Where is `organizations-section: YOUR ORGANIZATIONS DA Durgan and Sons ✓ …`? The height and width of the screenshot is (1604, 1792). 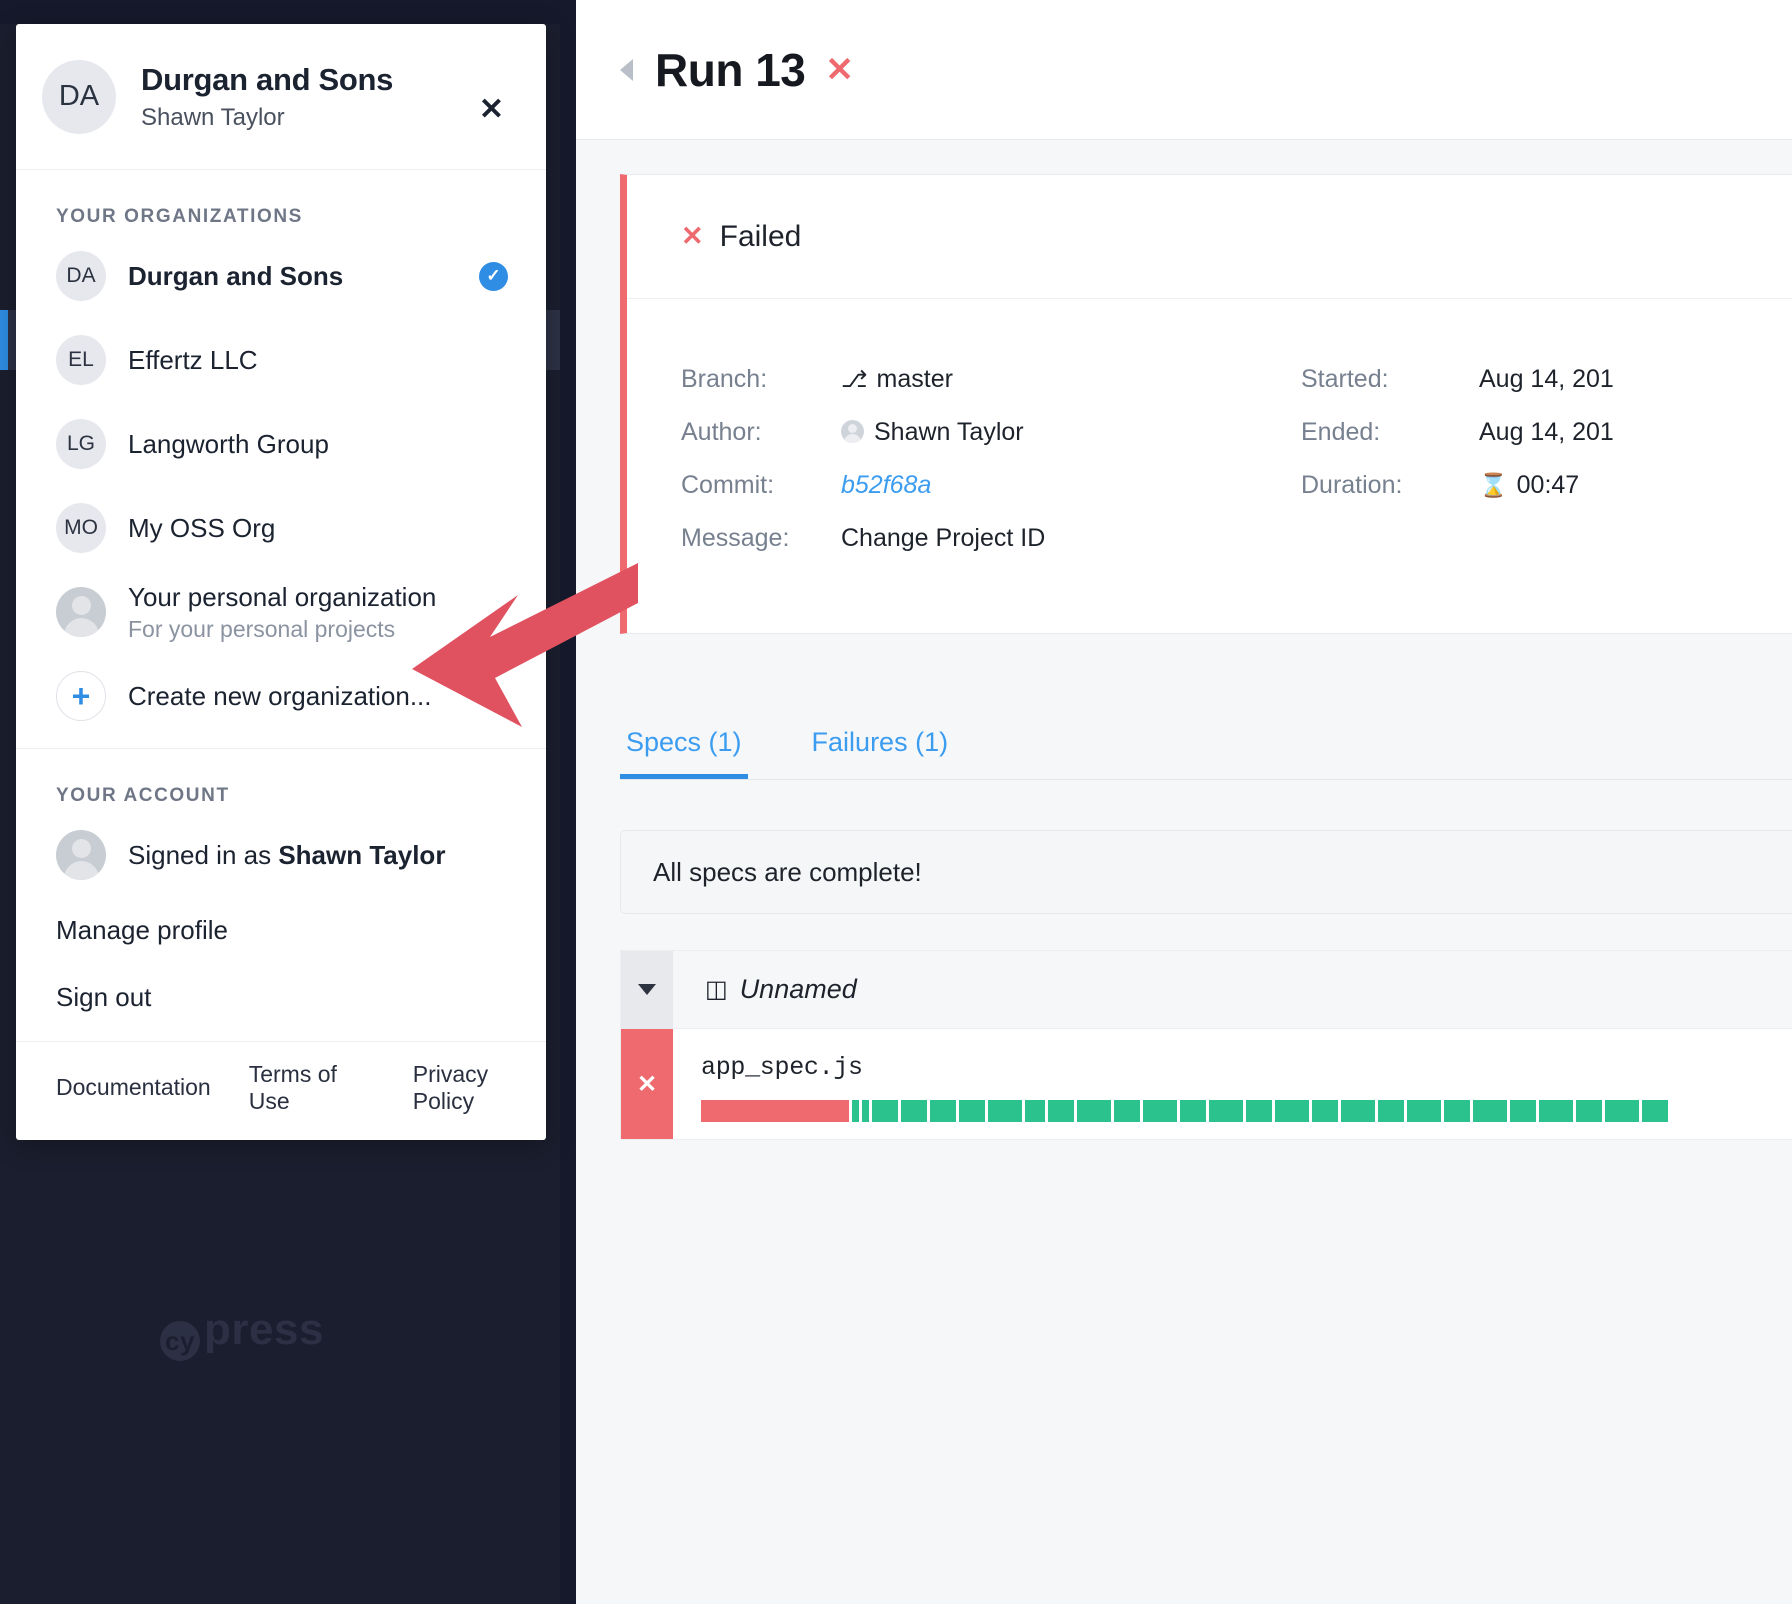
organizations-section: YOUR ORGANIZATIONS DA Durgan and Sons ✓ … is located at coordinates (281, 459).